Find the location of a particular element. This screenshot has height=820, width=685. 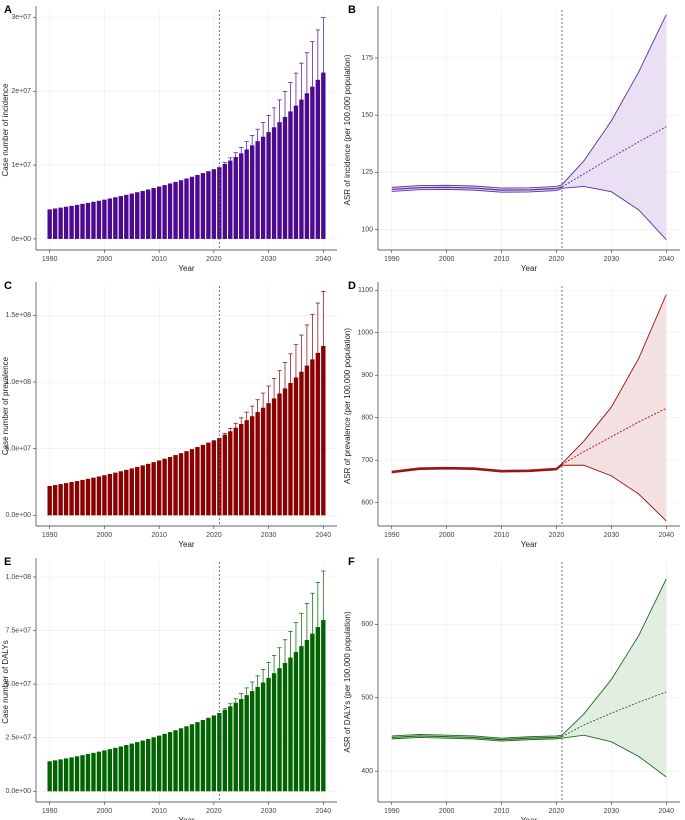

panel-label: C is located at coordinates (8, 286).